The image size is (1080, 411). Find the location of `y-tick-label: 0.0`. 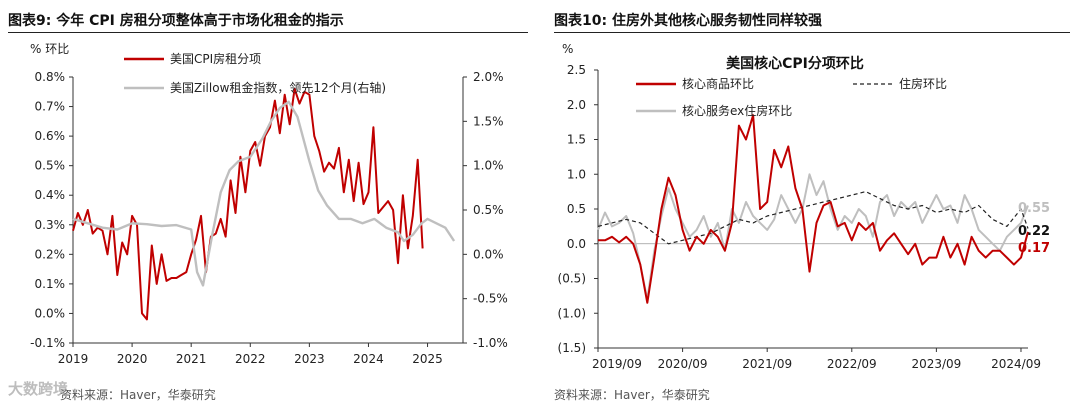

y-tick-label: 0.0 is located at coordinates (576, 244).